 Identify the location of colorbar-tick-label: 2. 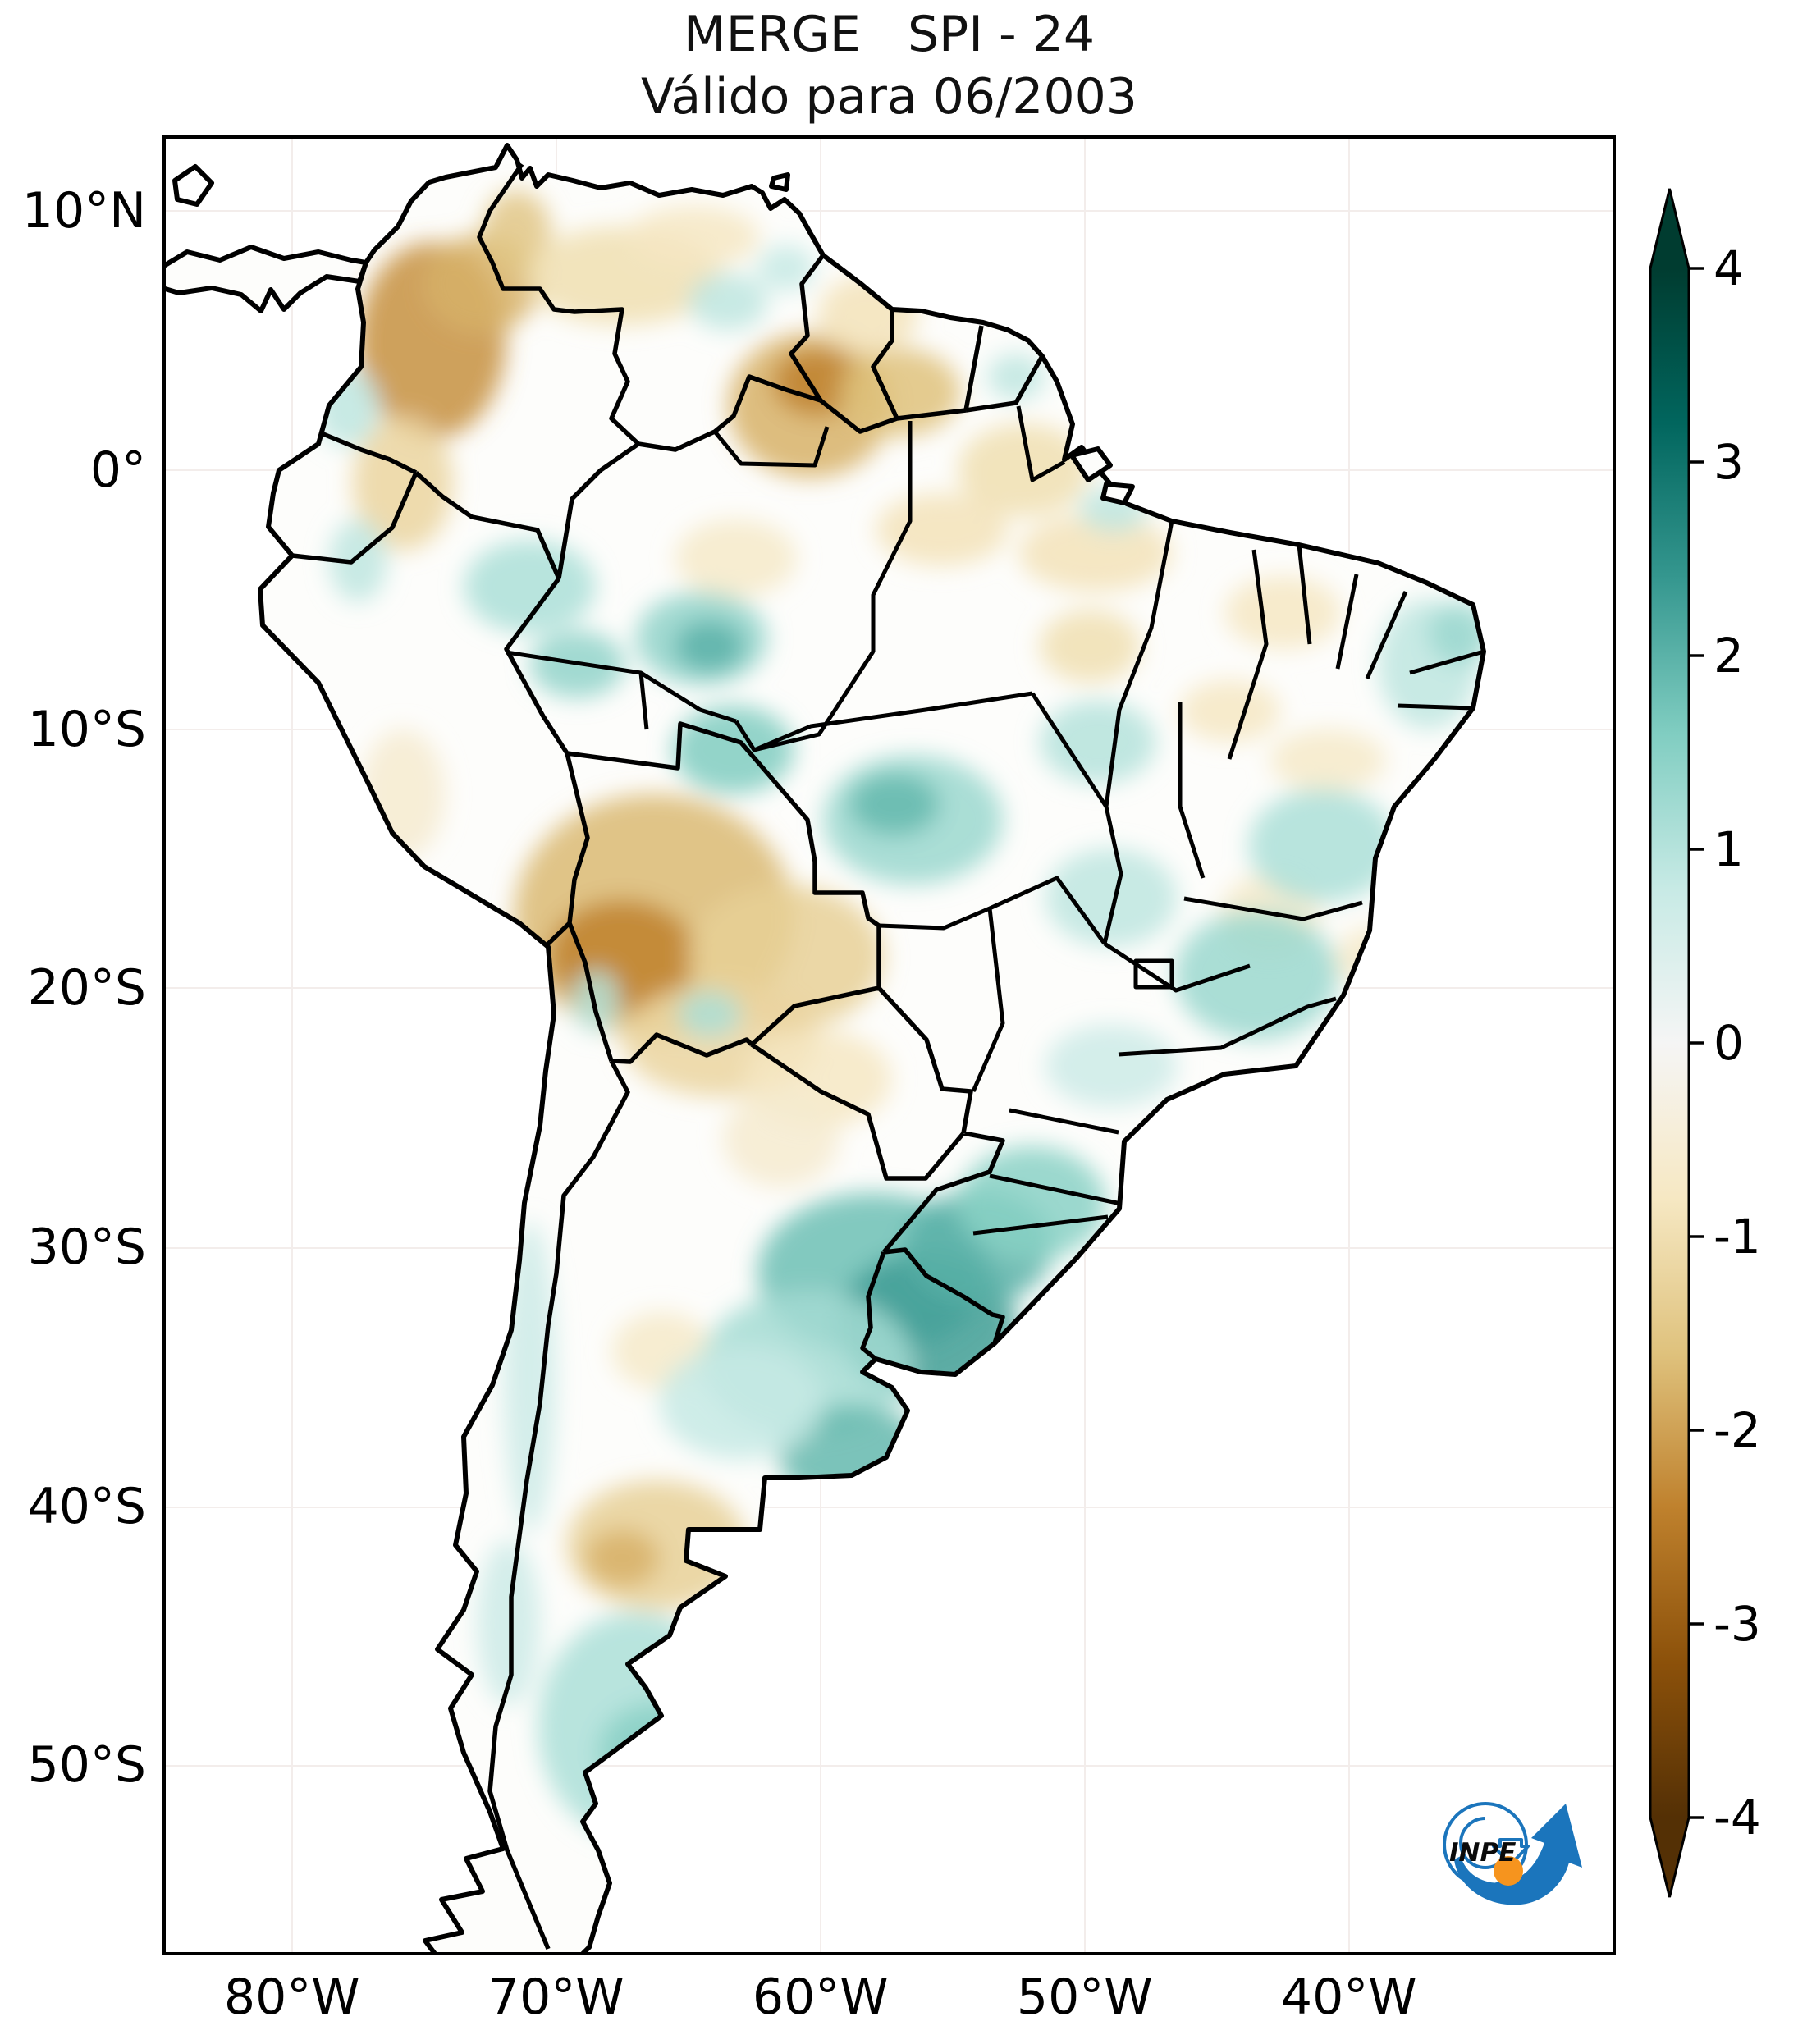
(1728, 656).